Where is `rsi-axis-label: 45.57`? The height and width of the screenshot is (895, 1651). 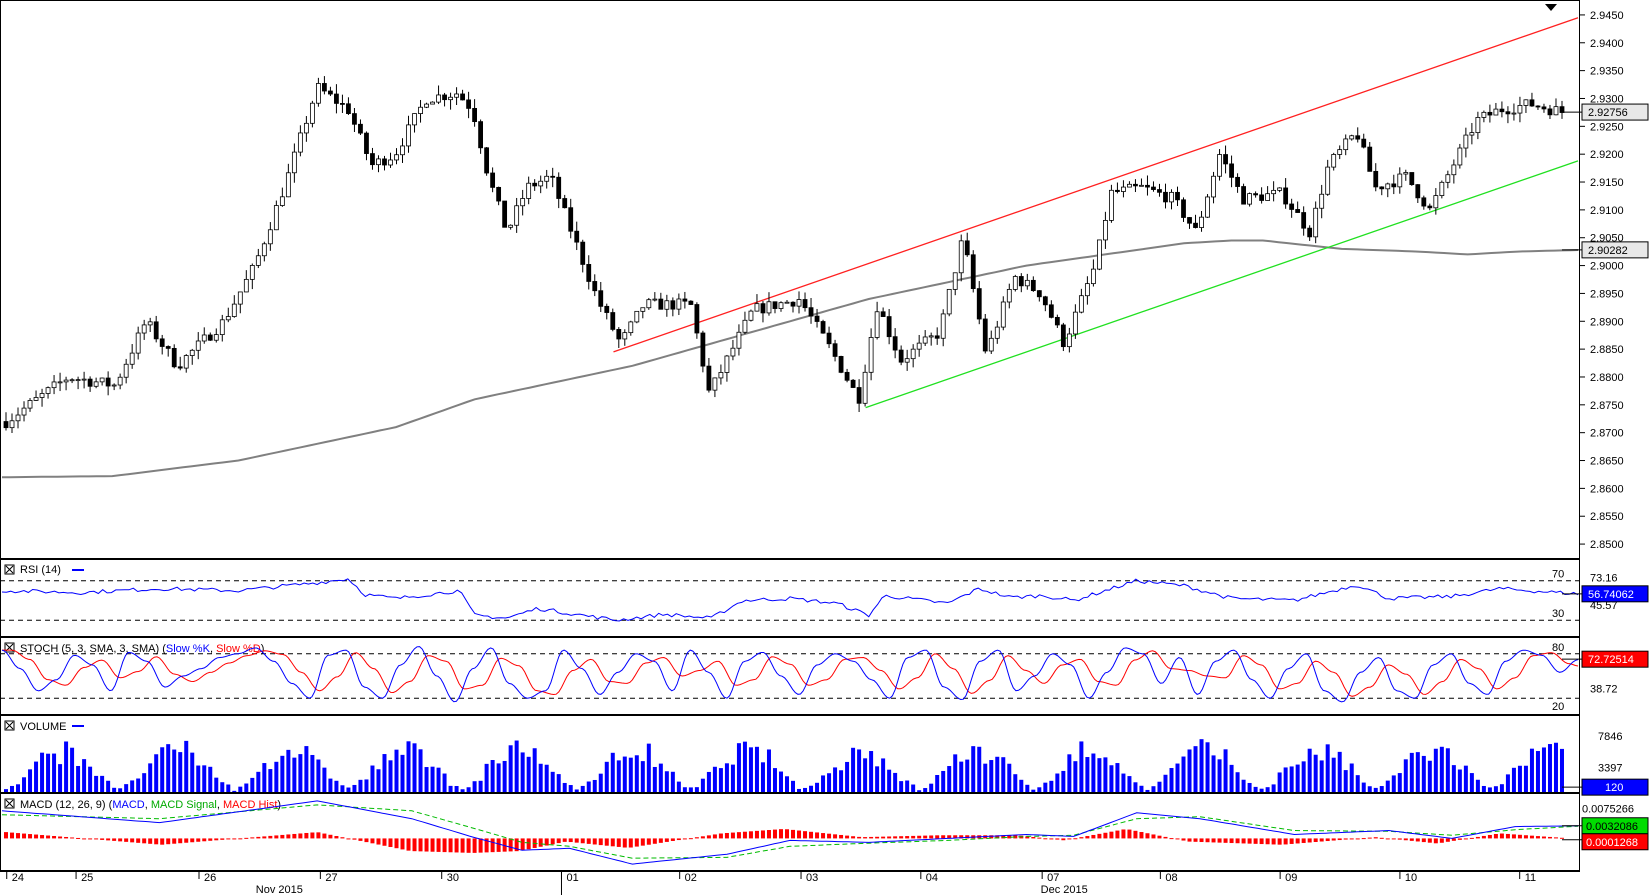 rsi-axis-label: 45.57 is located at coordinates (1604, 606).